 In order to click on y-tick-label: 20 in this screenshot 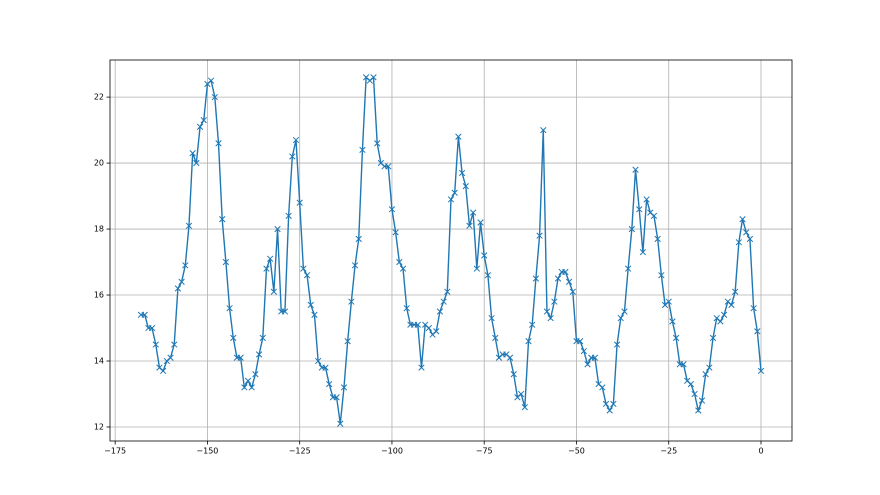, I will do `click(99, 163)`.